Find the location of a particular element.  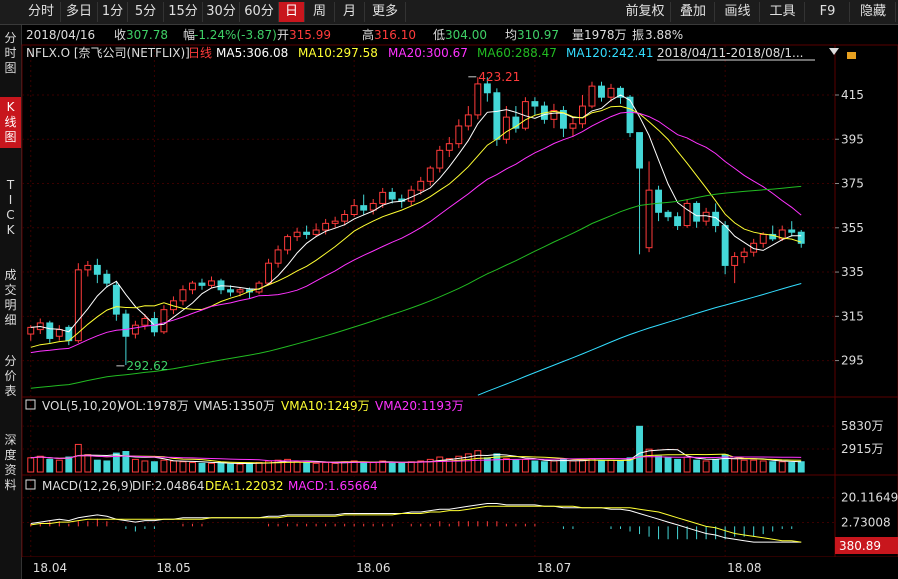

view-tab-4: 分价表 is located at coordinates (10, 376).